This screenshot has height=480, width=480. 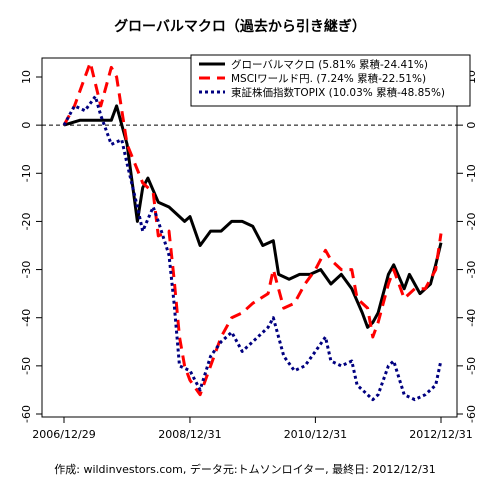 What do you see at coordinates (26, 366) in the screenshot?
I see `y-tick-label-left: -50` at bounding box center [26, 366].